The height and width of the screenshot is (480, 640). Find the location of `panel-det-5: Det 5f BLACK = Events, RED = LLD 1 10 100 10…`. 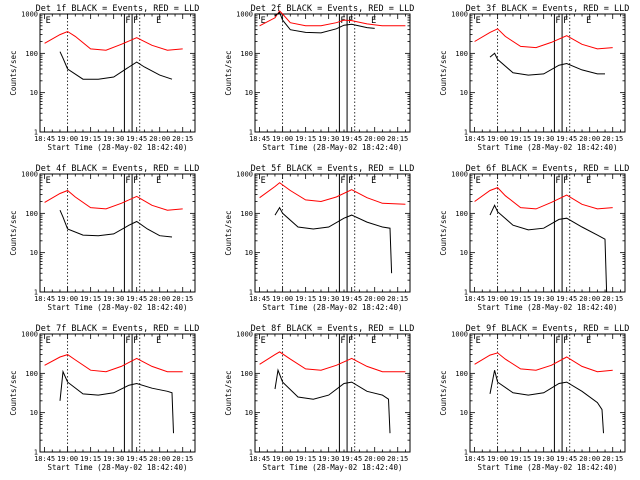

panel-det-5: Det 5f BLACK = Events, RED = LLD 1 10 100 10… is located at coordinates (319, 238).